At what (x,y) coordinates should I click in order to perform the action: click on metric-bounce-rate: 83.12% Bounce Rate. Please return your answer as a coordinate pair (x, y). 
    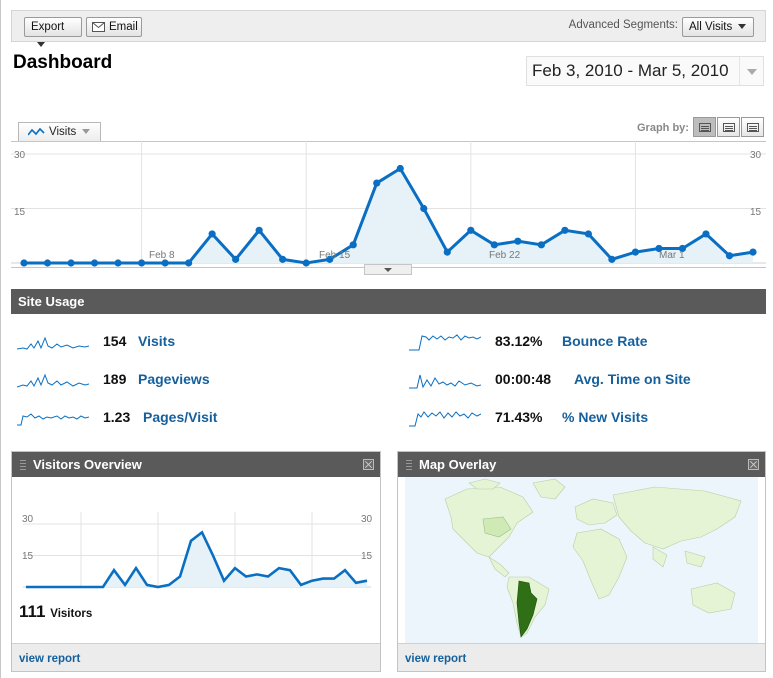
    Looking at the image, I should click on (586, 342).